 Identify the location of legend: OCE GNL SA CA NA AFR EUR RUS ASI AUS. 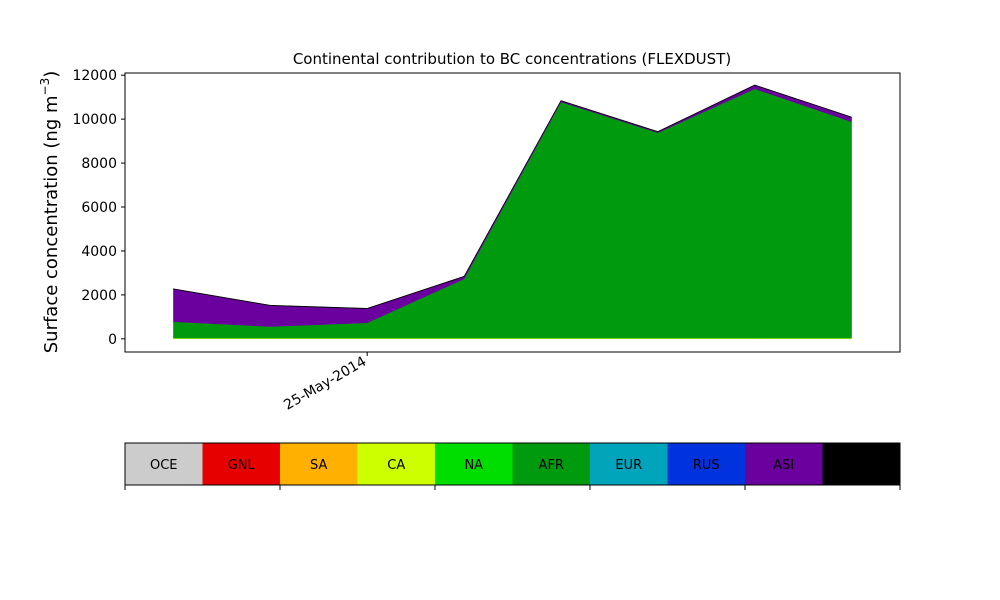
(512, 466).